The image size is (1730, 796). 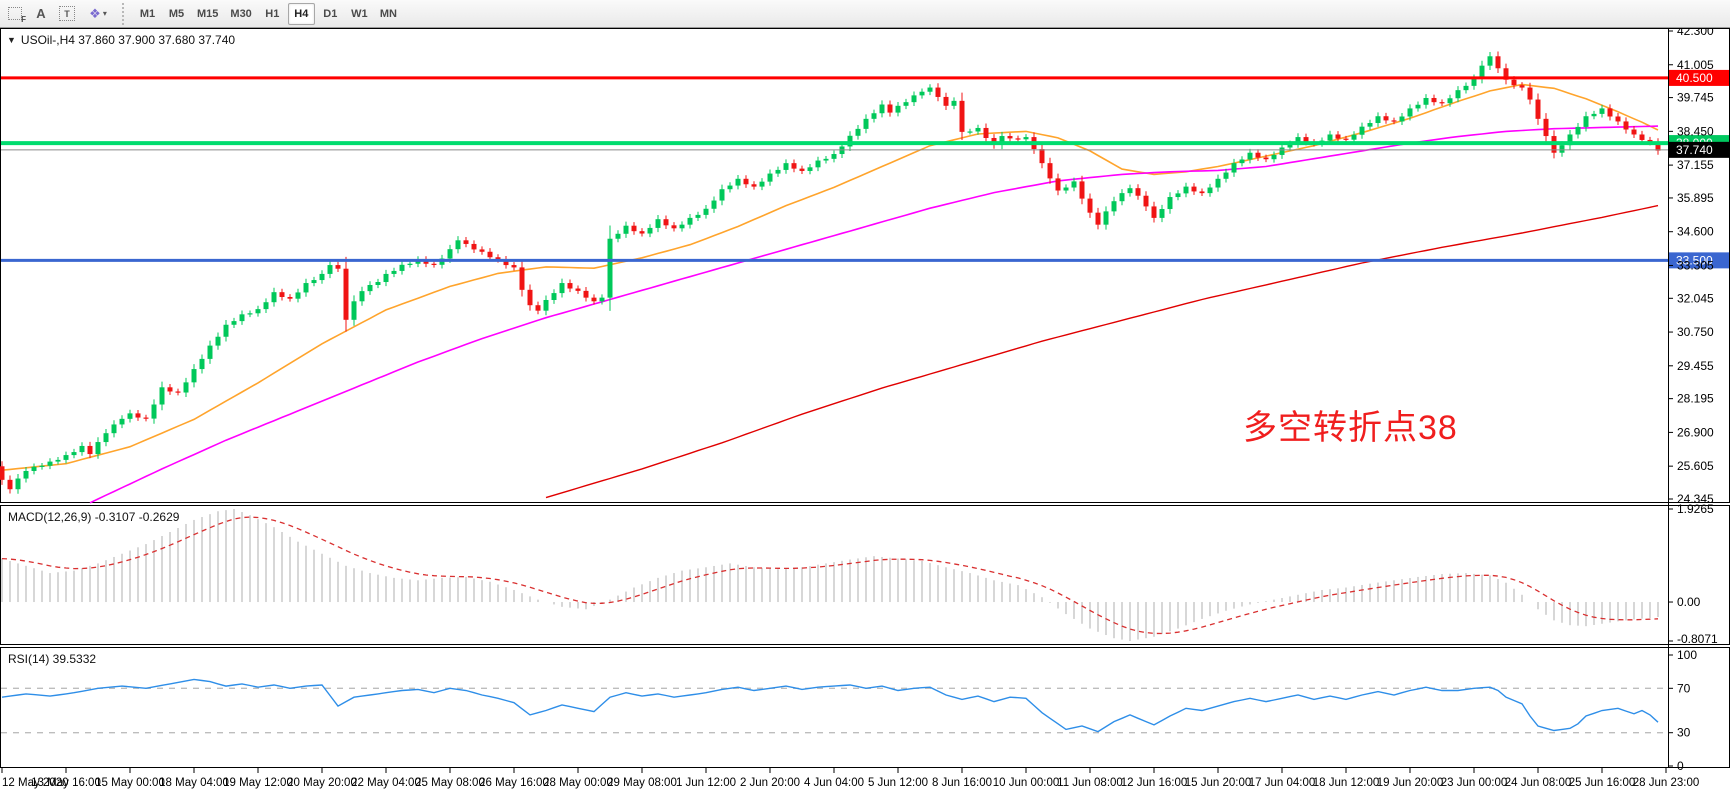 I want to click on svg-text: 4 Jun 04:00, so click(x=834, y=783).